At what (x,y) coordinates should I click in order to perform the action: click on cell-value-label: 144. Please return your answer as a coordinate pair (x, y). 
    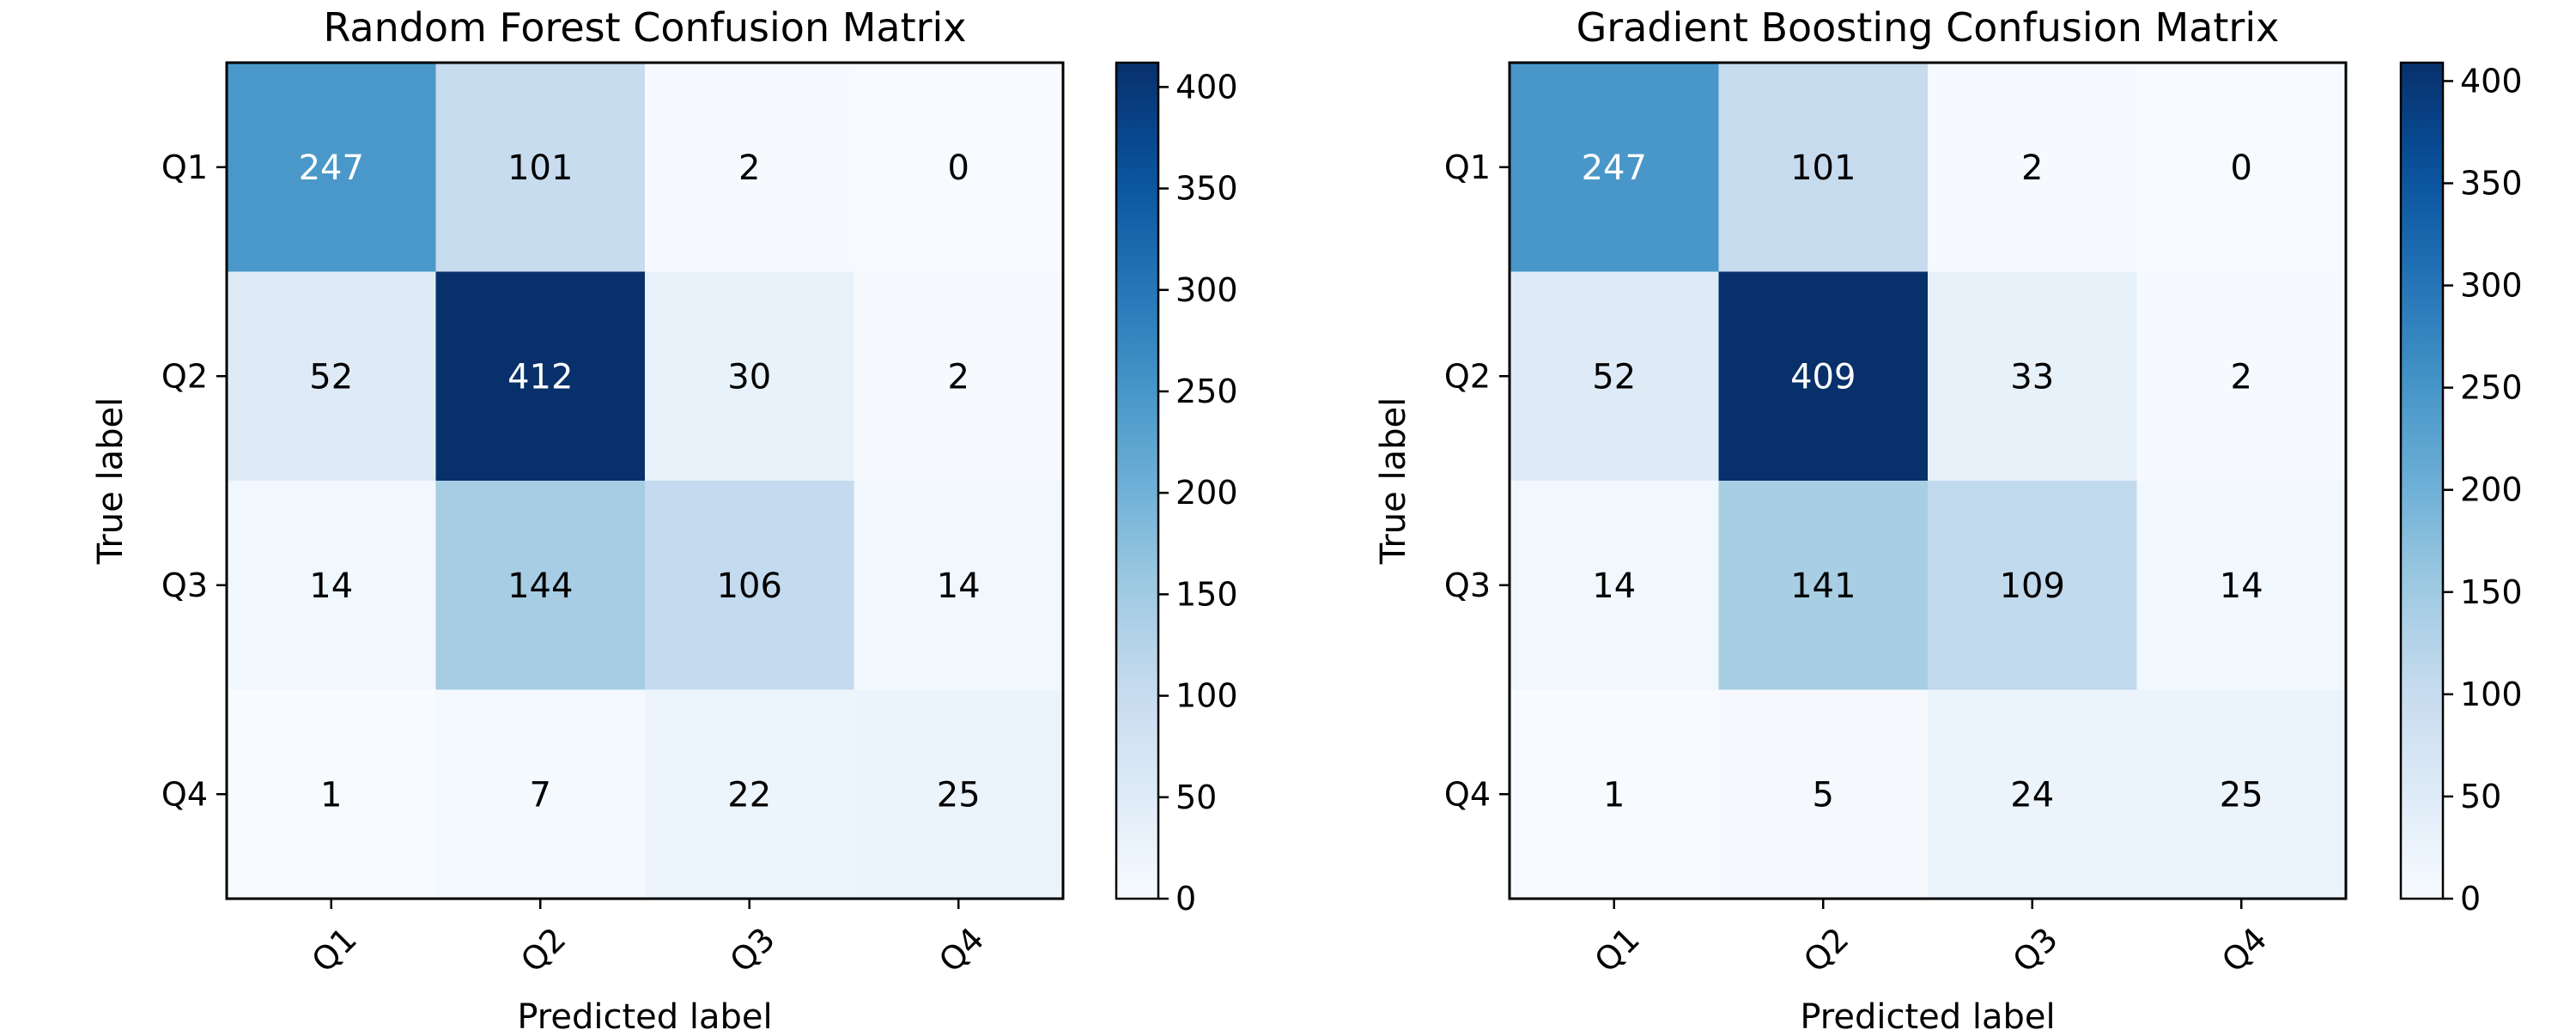
    Looking at the image, I should click on (540, 586).